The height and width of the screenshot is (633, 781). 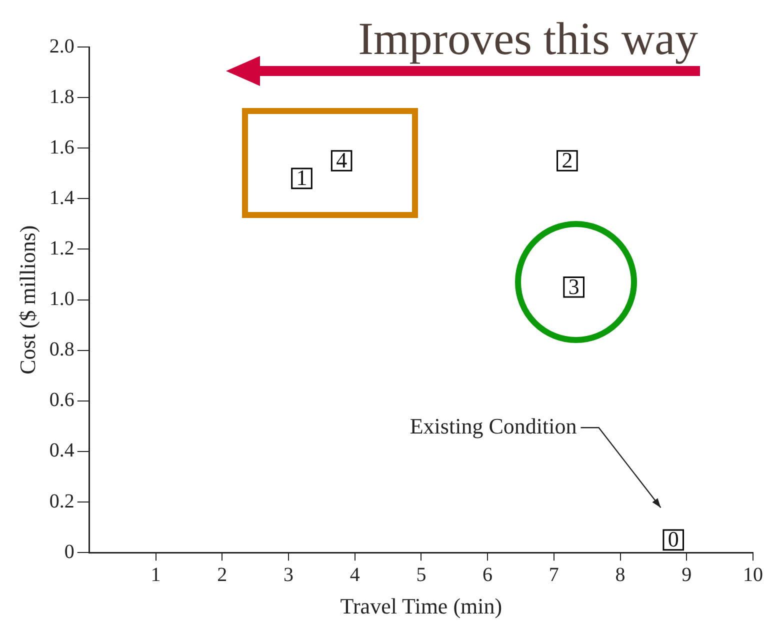 I want to click on series-label: 2, so click(x=567, y=160).